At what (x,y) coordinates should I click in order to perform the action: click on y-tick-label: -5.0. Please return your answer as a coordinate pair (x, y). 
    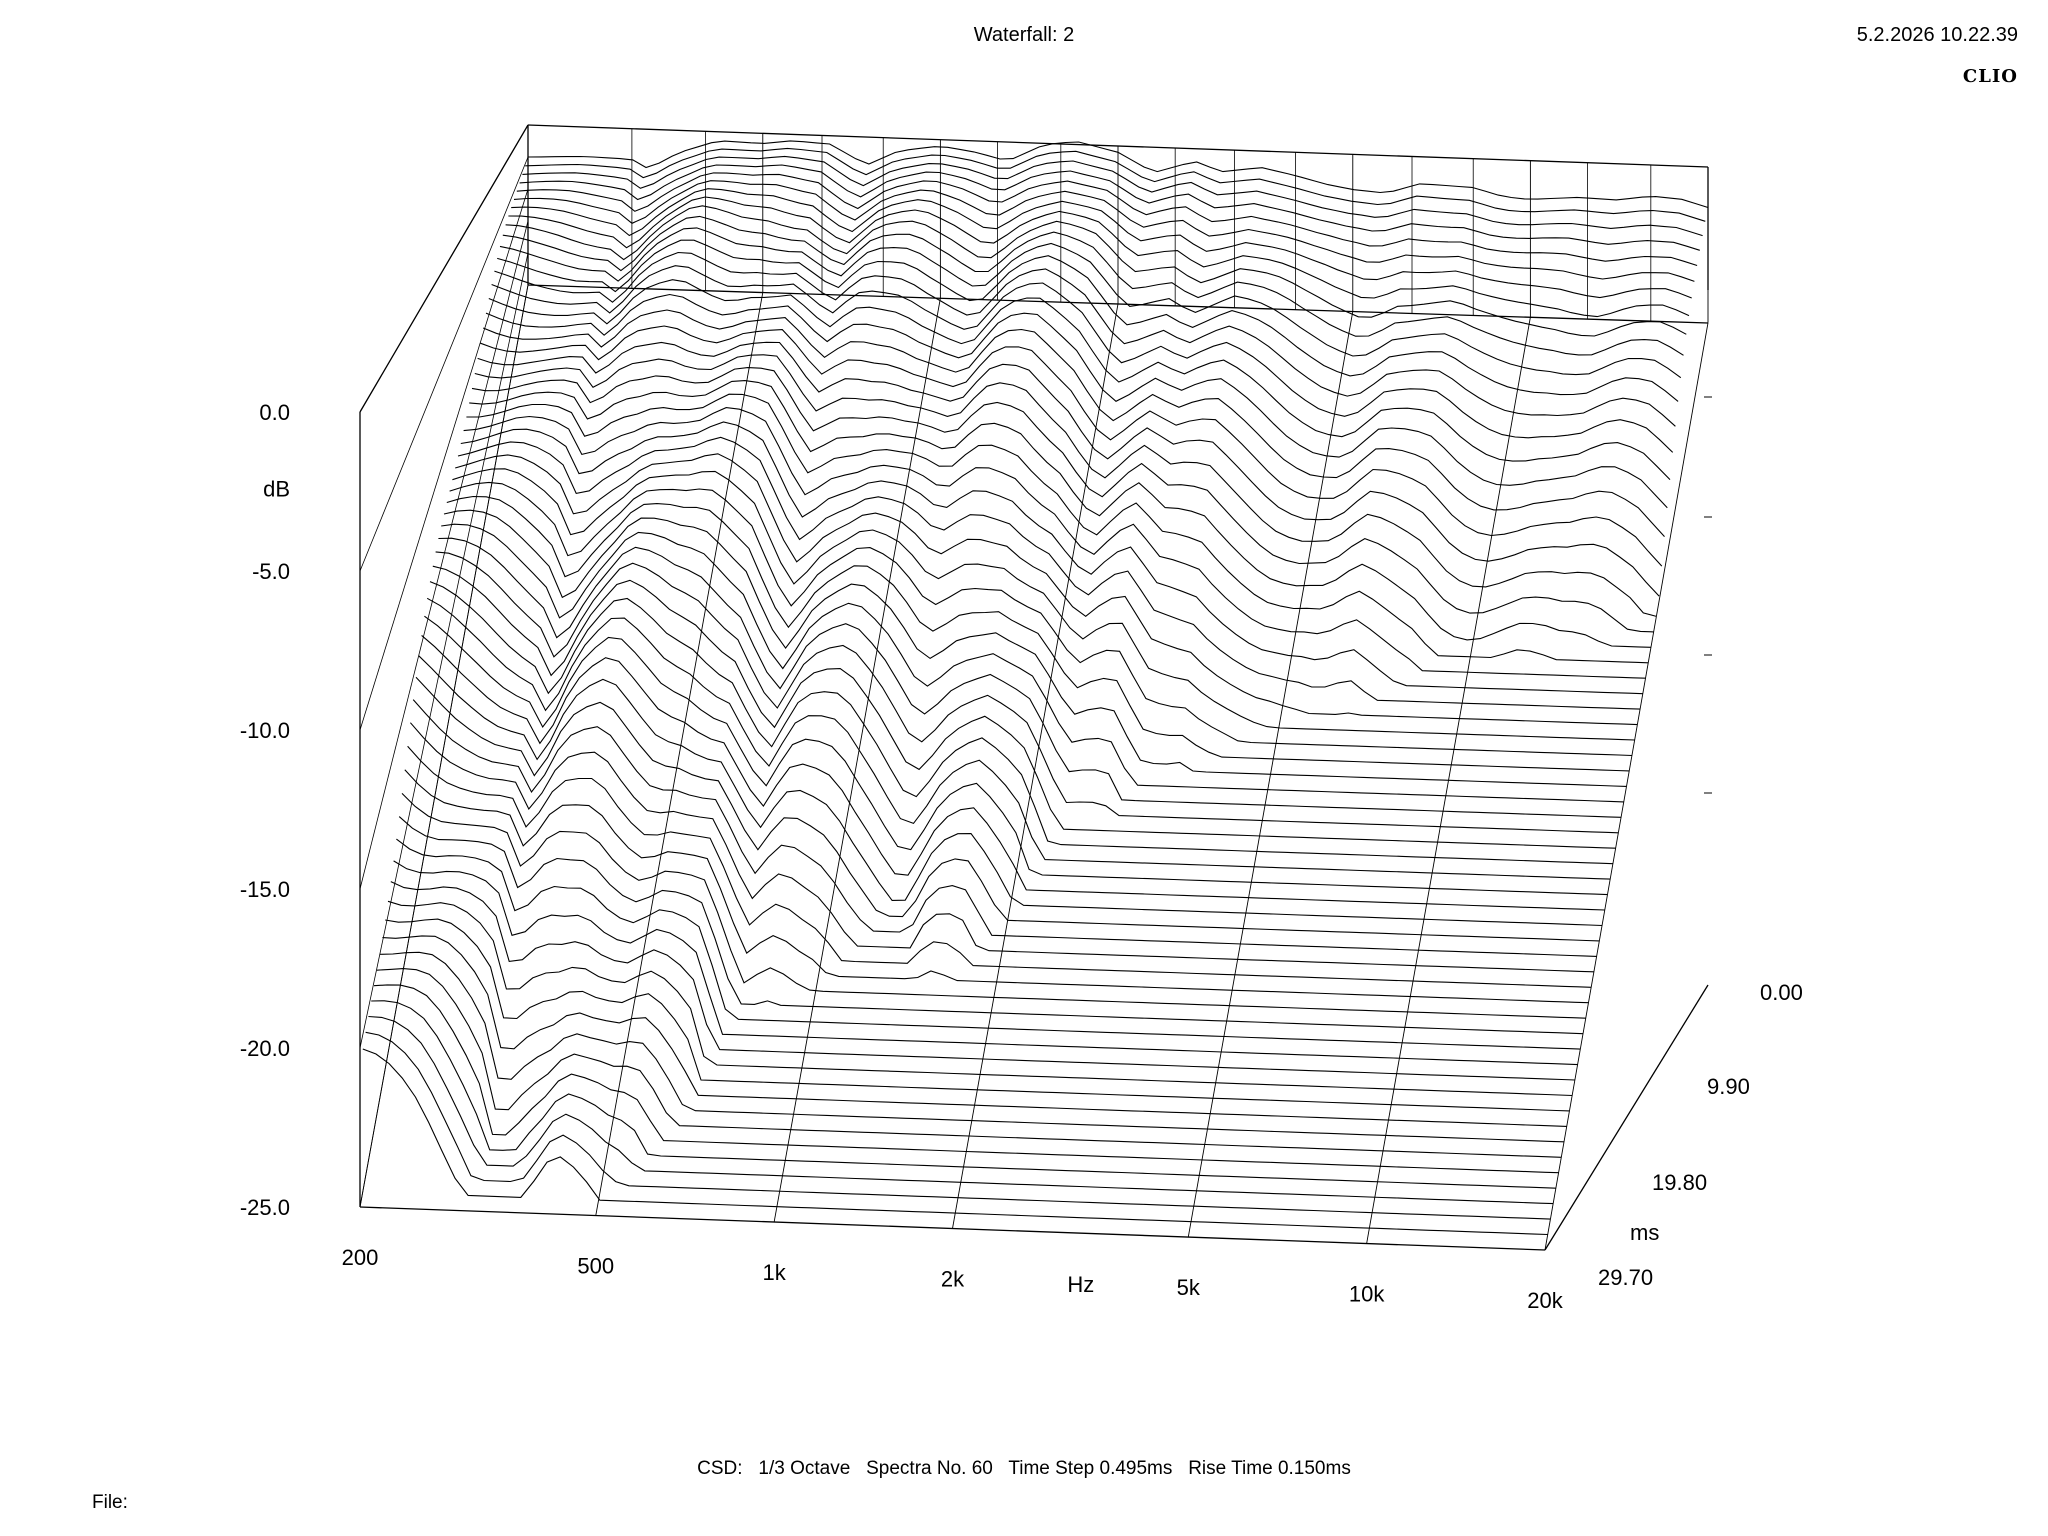
    Looking at the image, I should click on (271, 571).